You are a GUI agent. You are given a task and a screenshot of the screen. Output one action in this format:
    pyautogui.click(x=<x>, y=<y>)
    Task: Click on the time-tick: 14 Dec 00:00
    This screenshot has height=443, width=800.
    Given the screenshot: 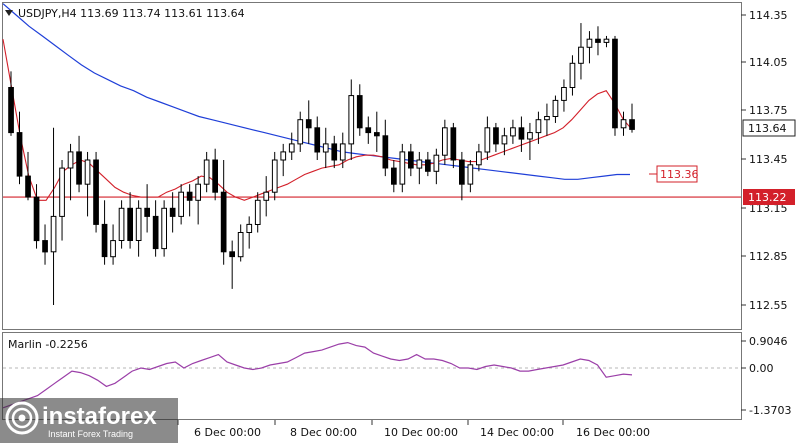 What is the action you would take?
    pyautogui.click(x=517, y=432)
    